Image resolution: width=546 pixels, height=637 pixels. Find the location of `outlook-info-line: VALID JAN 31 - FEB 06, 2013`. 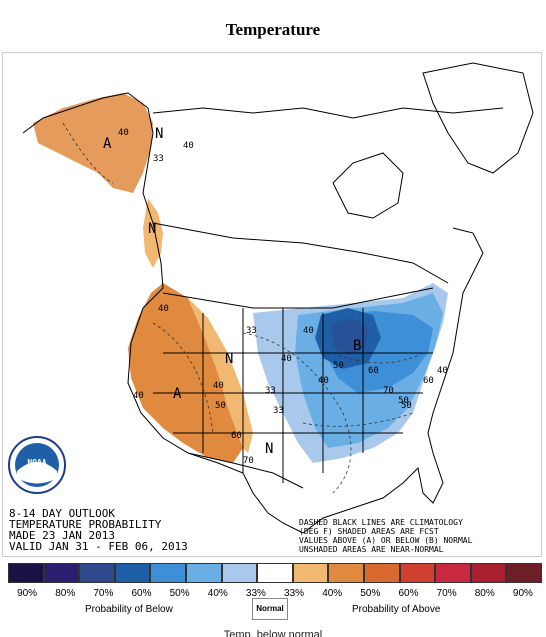

outlook-info-line: VALID JAN 31 - FEB 06, 2013 is located at coordinates (98, 546).